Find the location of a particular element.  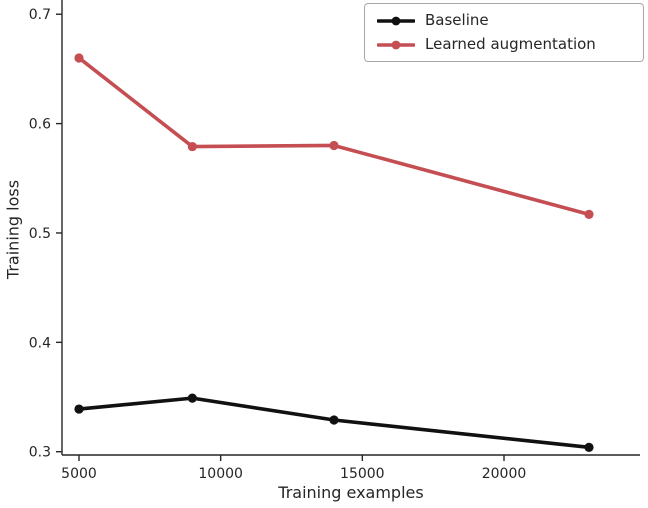

legend-entry: Learned augmentation is located at coordinates (504, 44).